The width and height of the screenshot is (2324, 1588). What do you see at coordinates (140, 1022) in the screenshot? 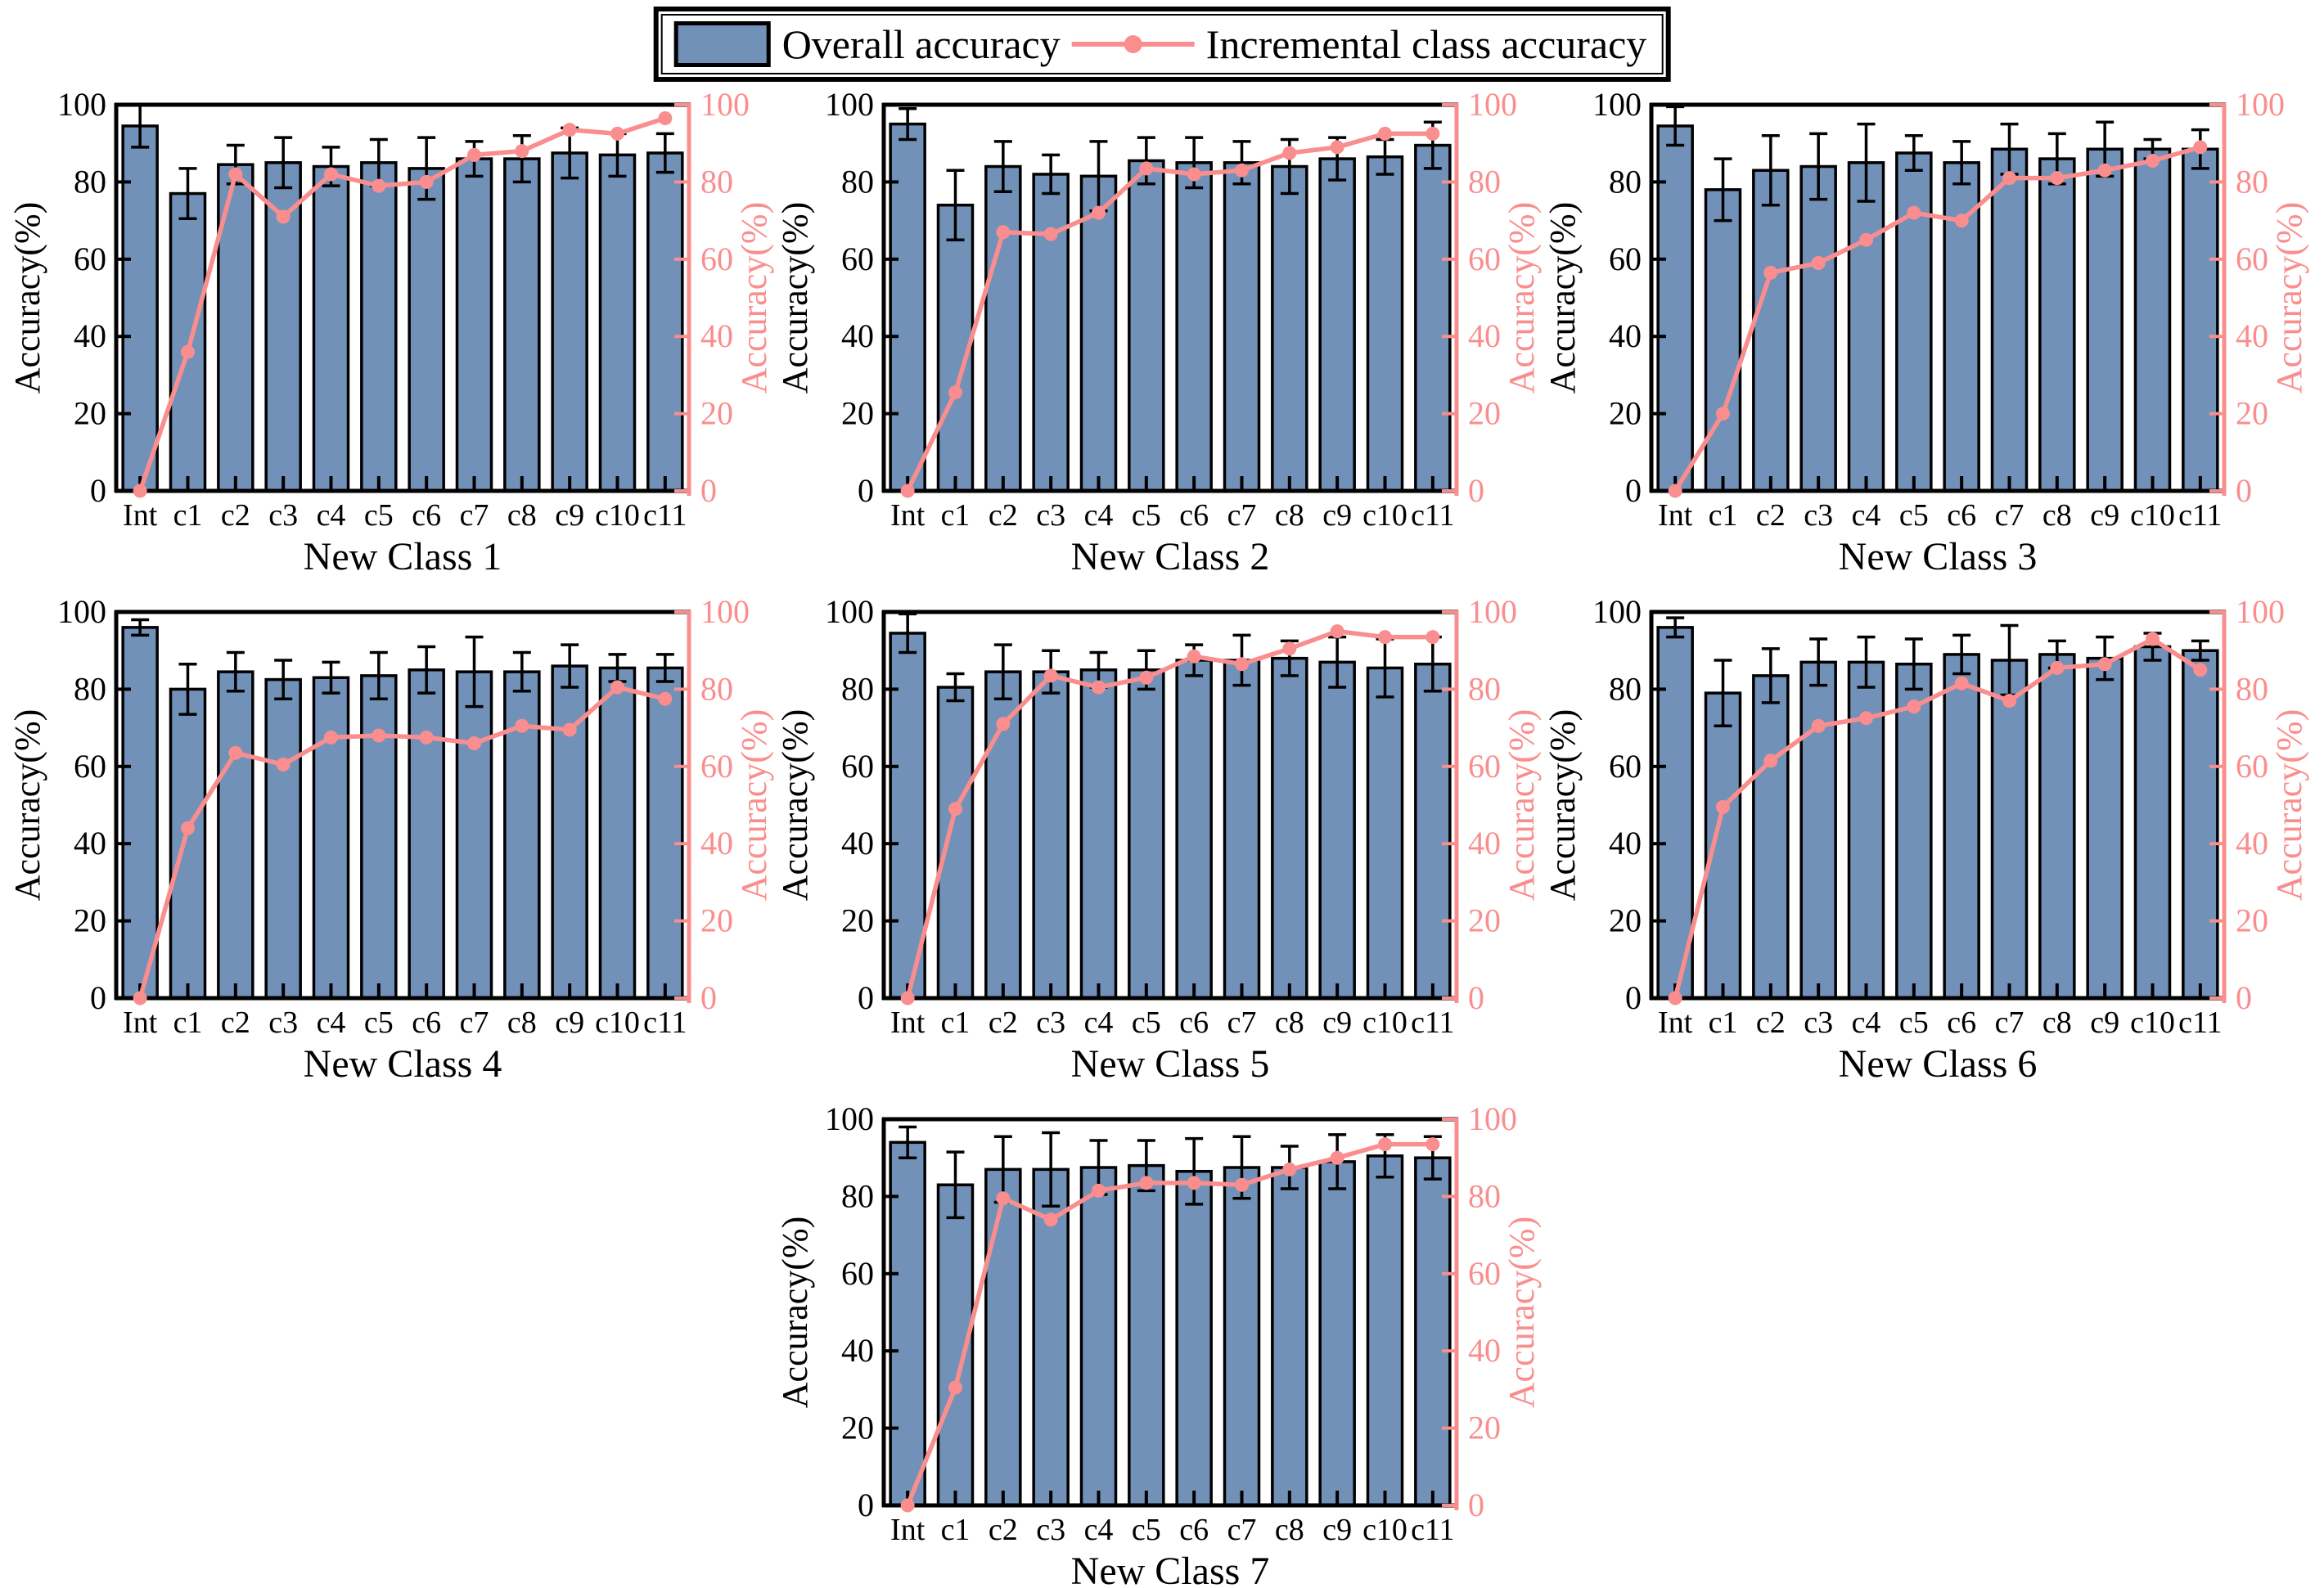
I see `x-tick-label: Int` at bounding box center [140, 1022].